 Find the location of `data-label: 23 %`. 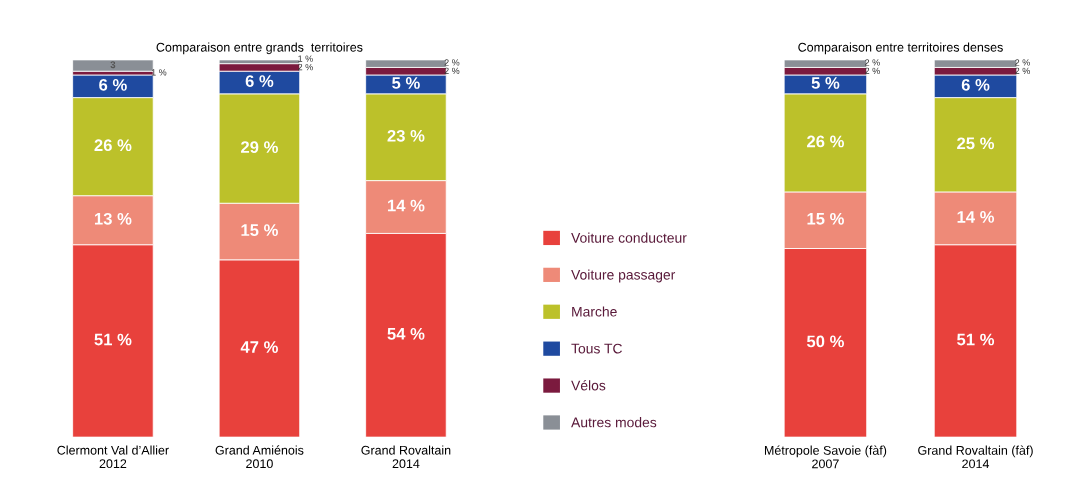

data-label: 23 % is located at coordinates (406, 135).